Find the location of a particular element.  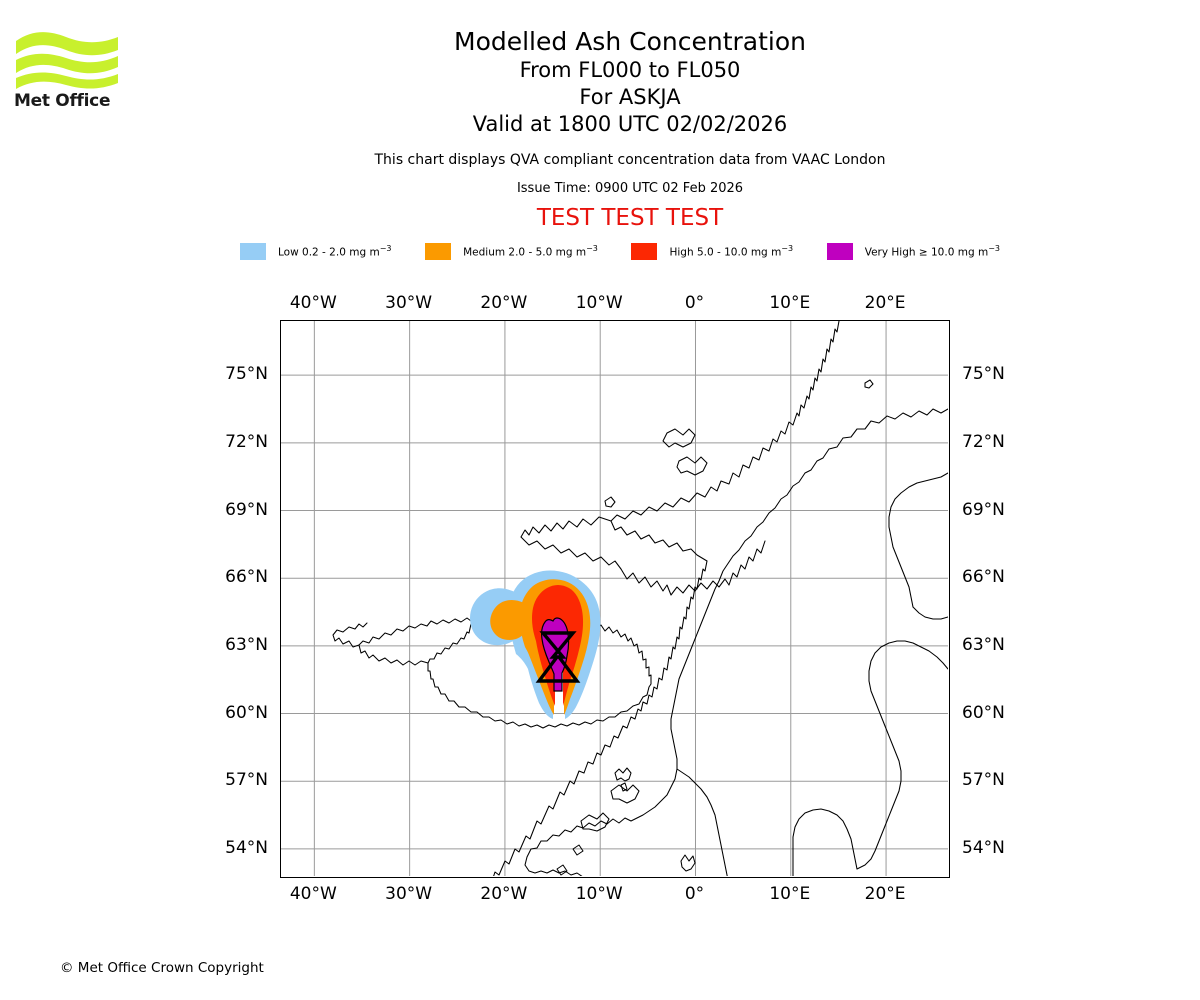

legend-label-high: High 5.0 - 10.0 mg m−3 is located at coordinates (731, 251).